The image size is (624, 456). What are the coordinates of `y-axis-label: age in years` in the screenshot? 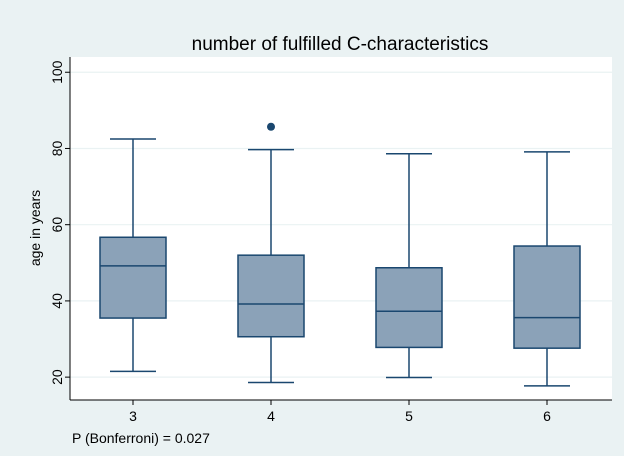 It's located at (35, 228).